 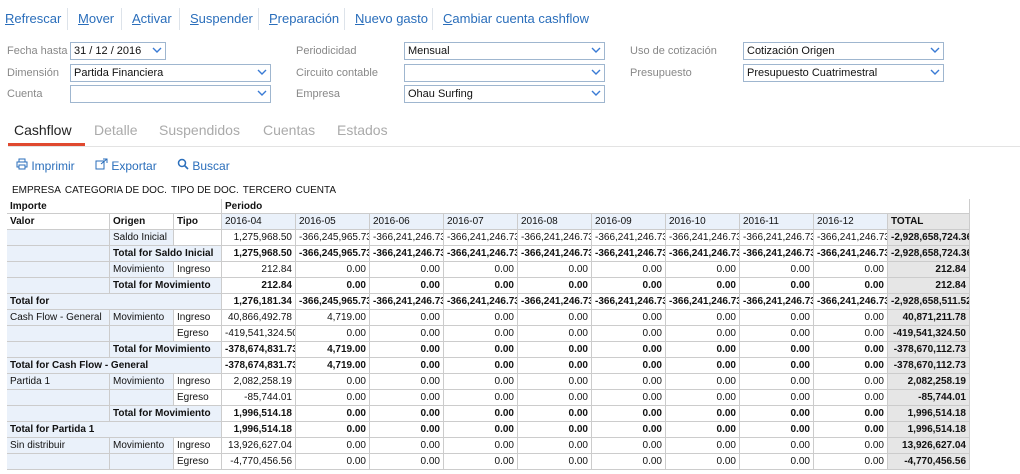 What do you see at coordinates (170, 73) in the screenshot?
I see `filter-select: Partida Financiera` at bounding box center [170, 73].